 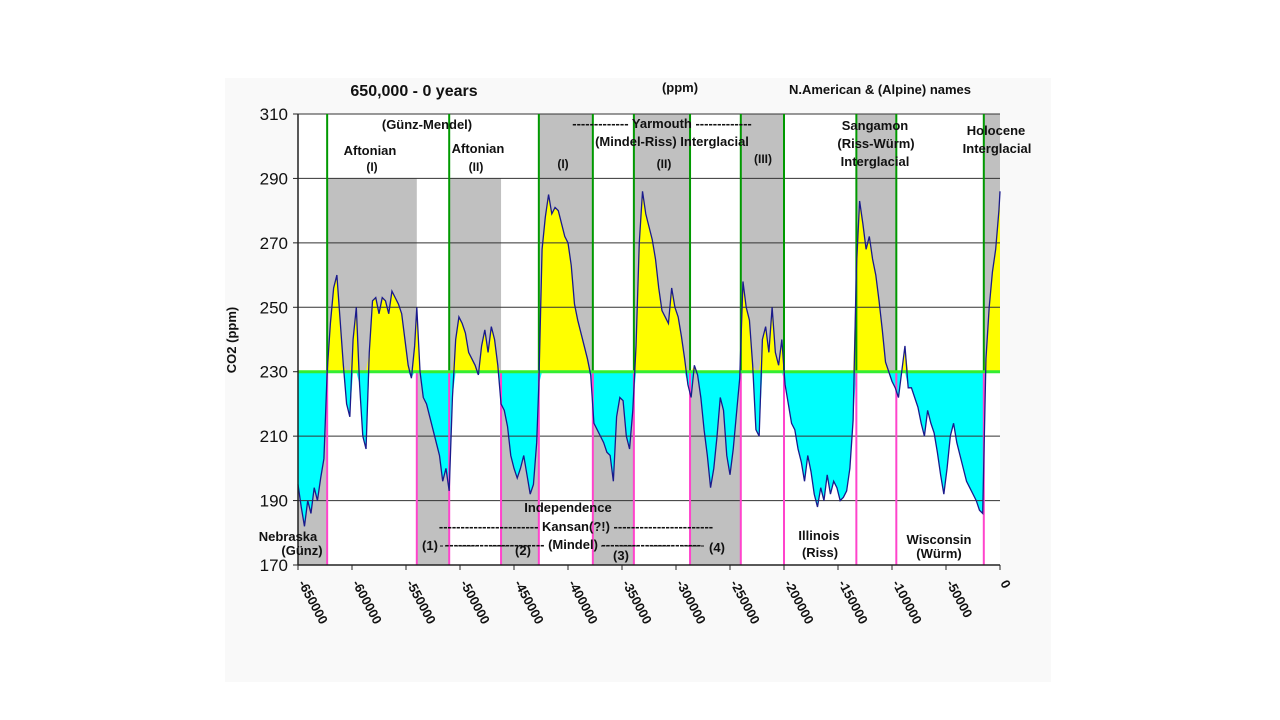 What do you see at coordinates (301, 550) in the screenshot?
I see `annotation-gunz: (Günz)` at bounding box center [301, 550].